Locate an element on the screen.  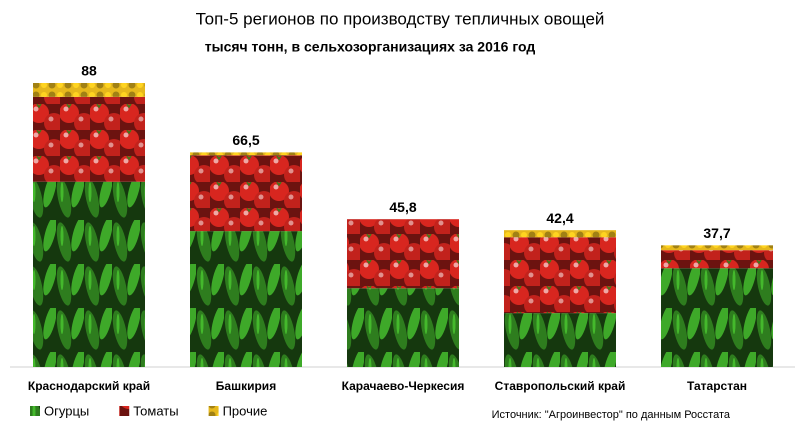
x-tick-label: Башкирия is located at coordinates (246, 386).